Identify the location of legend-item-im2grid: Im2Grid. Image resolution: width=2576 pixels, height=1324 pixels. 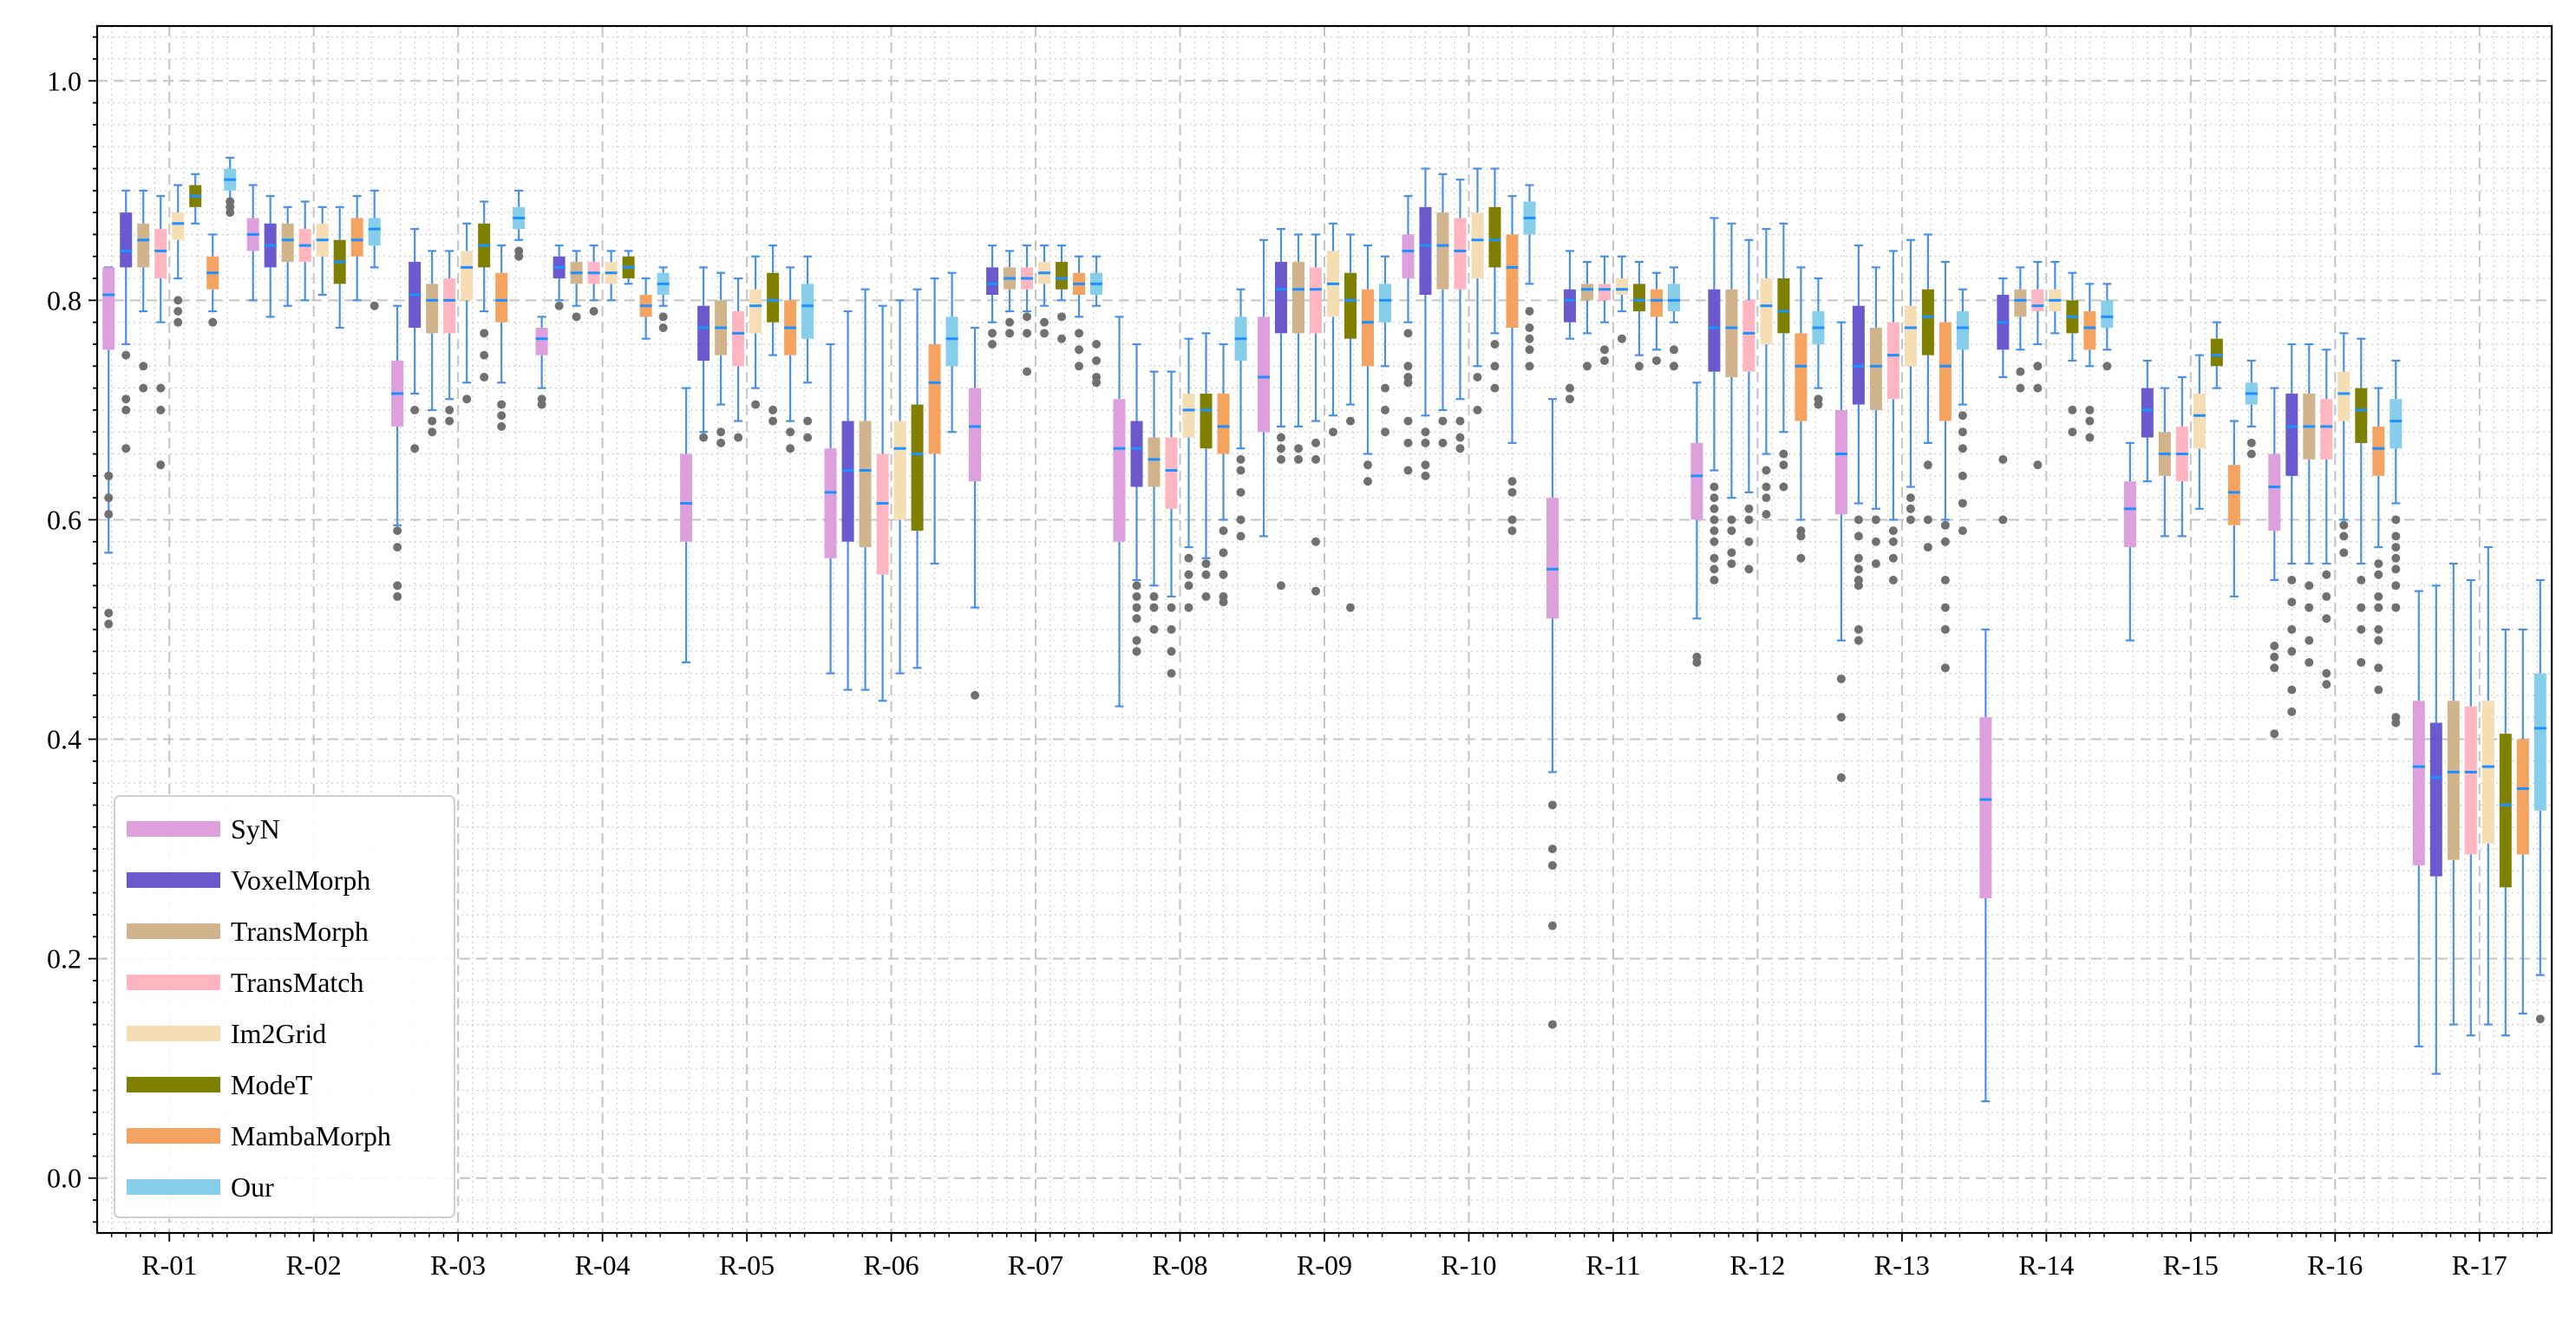
(226, 1033).